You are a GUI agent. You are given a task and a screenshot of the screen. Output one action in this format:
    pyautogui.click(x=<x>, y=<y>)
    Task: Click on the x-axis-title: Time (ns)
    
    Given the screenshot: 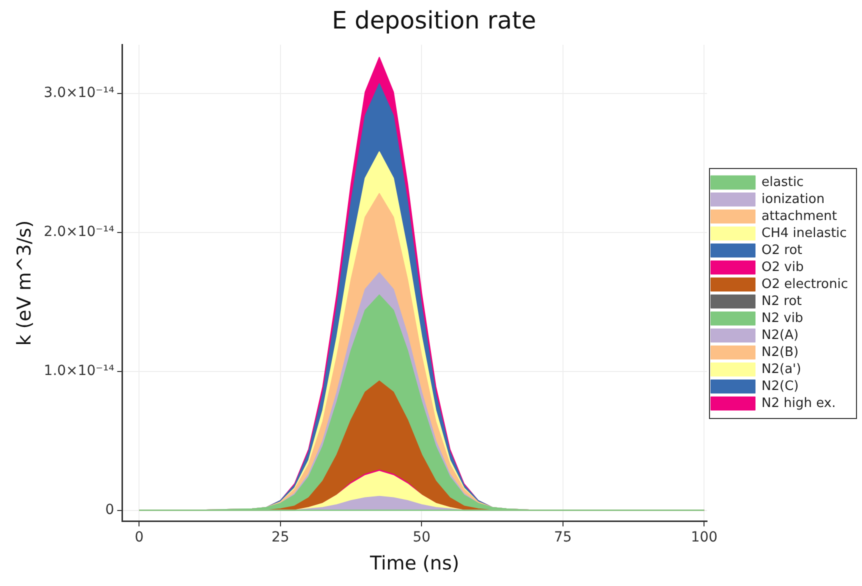 What is the action you would take?
    pyautogui.click(x=414, y=563)
    